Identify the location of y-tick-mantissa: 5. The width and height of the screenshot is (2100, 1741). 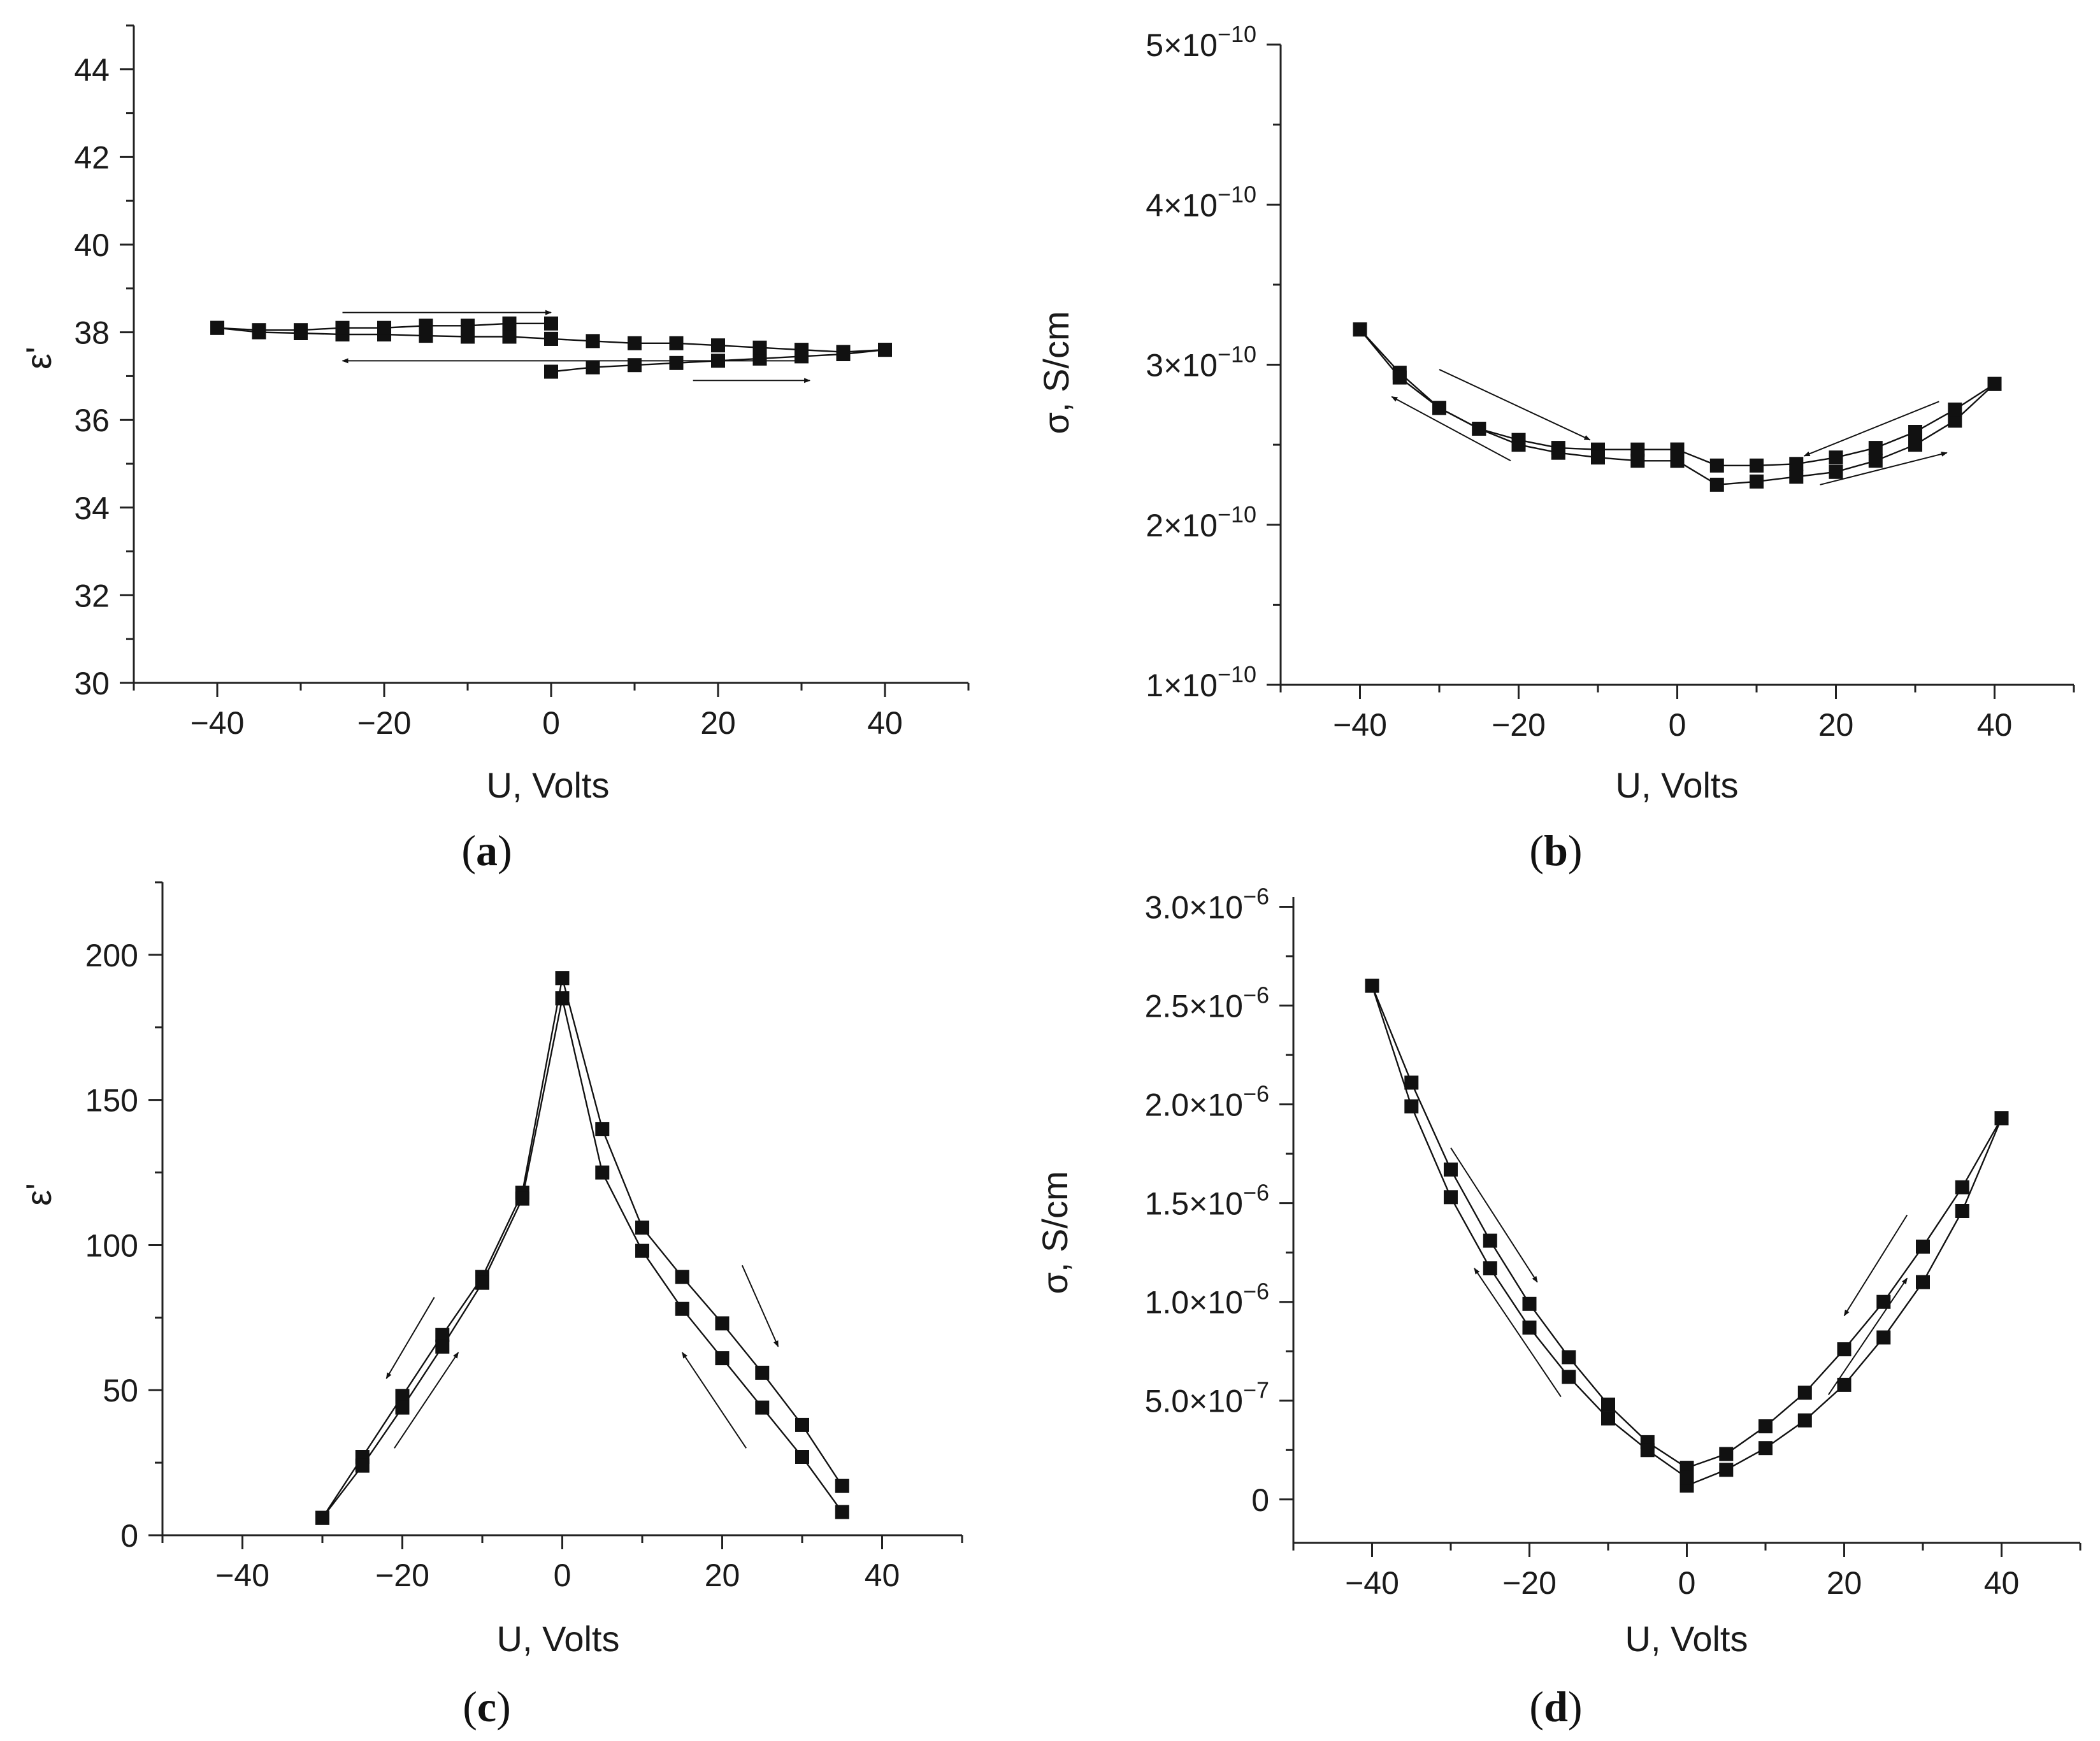
(1154, 45).